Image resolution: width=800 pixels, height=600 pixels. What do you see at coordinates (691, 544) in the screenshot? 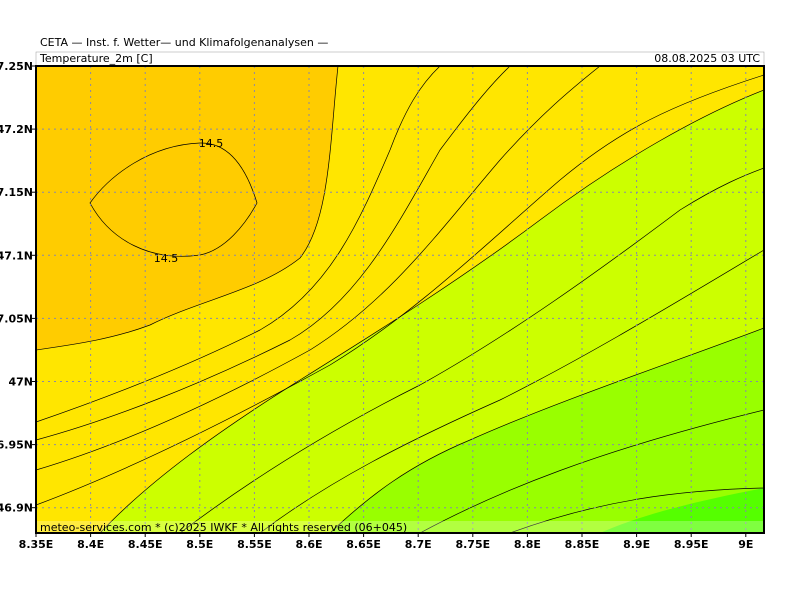
I see `x-tick-label: 8.95E` at bounding box center [691, 544].